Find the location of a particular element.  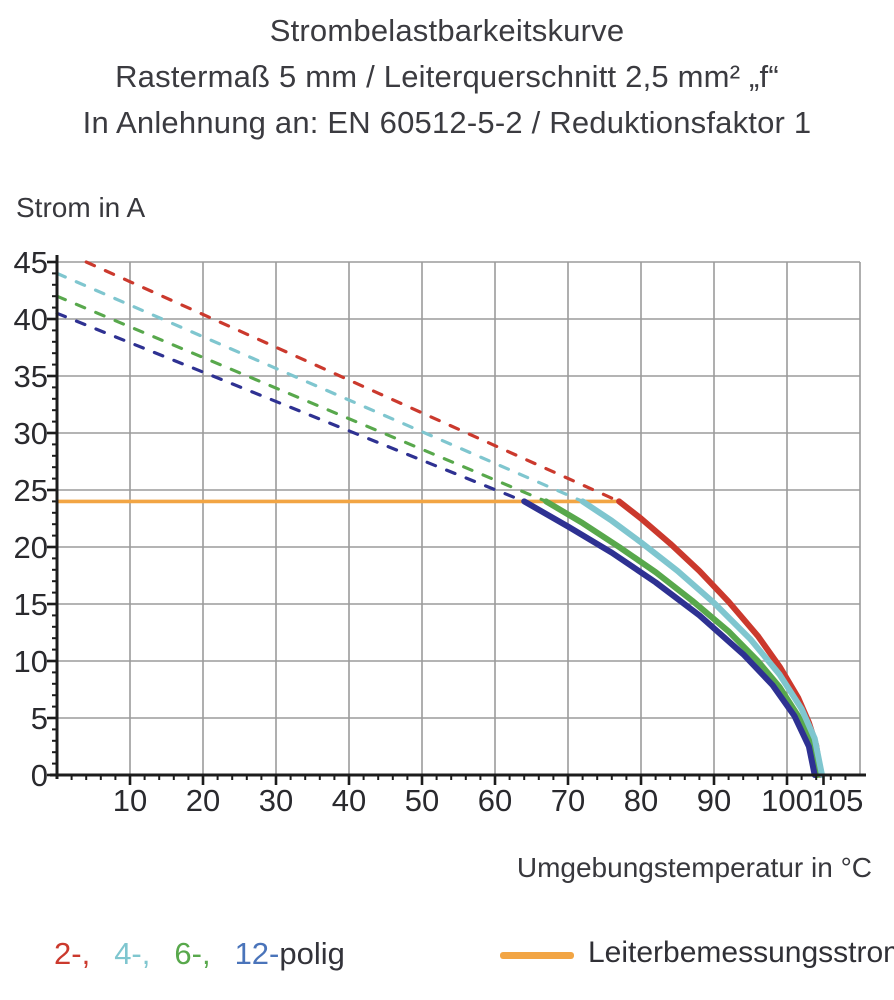

x-tick-label: 80 is located at coordinates (641, 800).